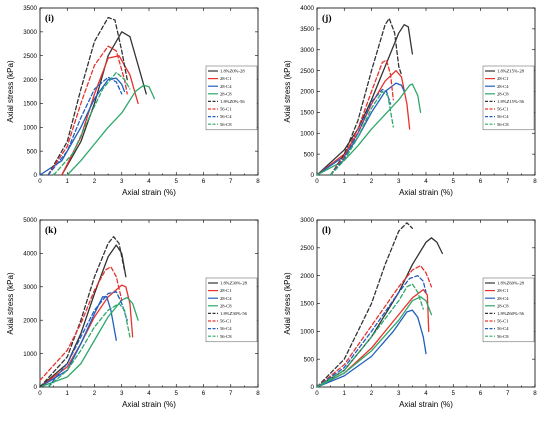 Image resolution: width=550 pixels, height=425 pixels. Describe the element at coordinates (307, 332) in the screenshot. I see `y-tick-label: 1000` at that location.